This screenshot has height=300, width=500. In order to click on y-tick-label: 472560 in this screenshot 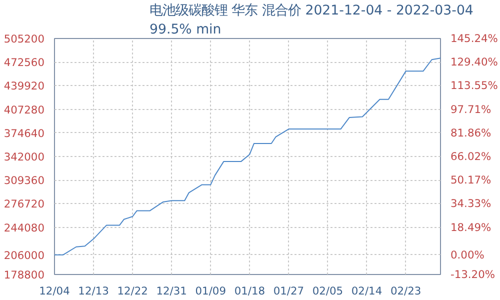, I will do `click(24, 63)`.